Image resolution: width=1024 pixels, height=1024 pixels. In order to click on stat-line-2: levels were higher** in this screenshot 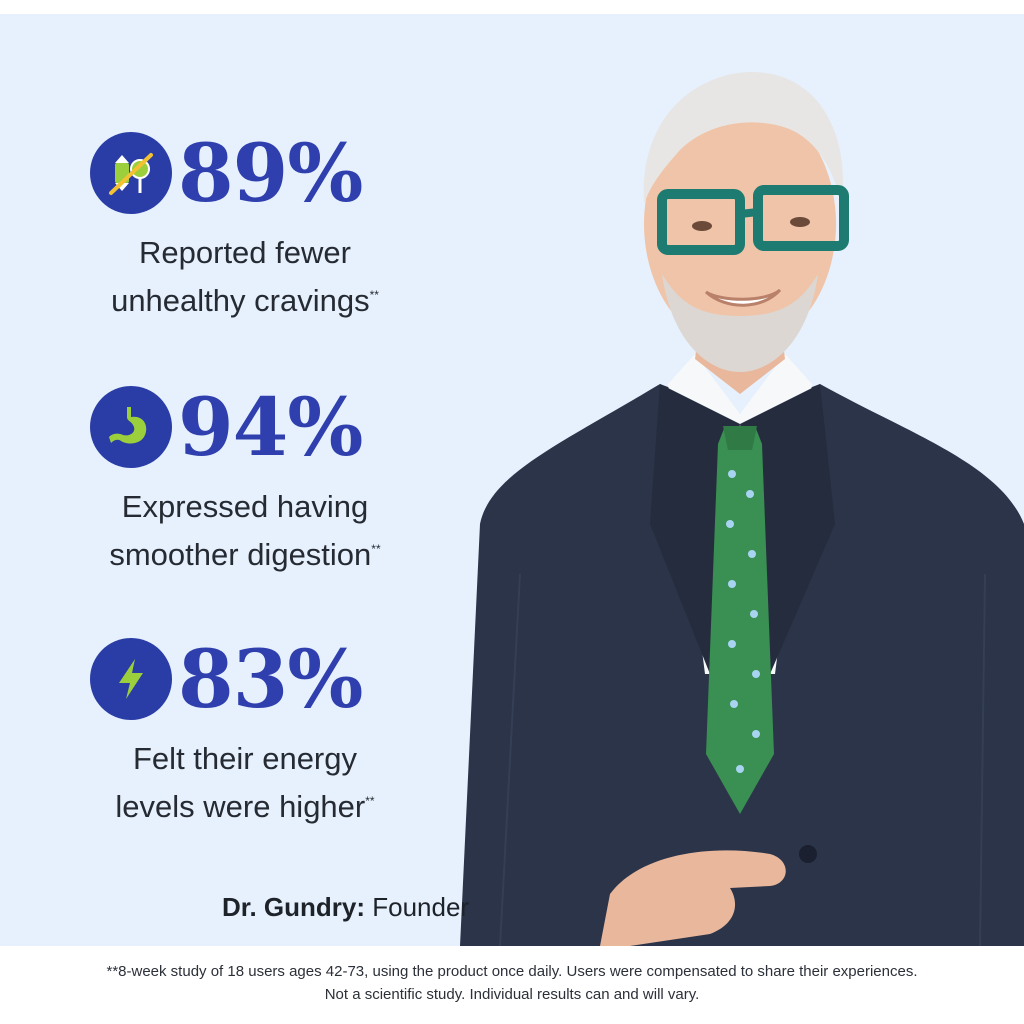, I will do `click(245, 804)`.